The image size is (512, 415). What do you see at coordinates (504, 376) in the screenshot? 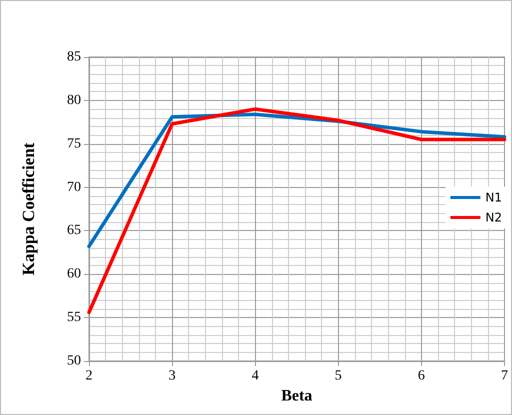
I see `x-tick-label: 7` at bounding box center [504, 376].